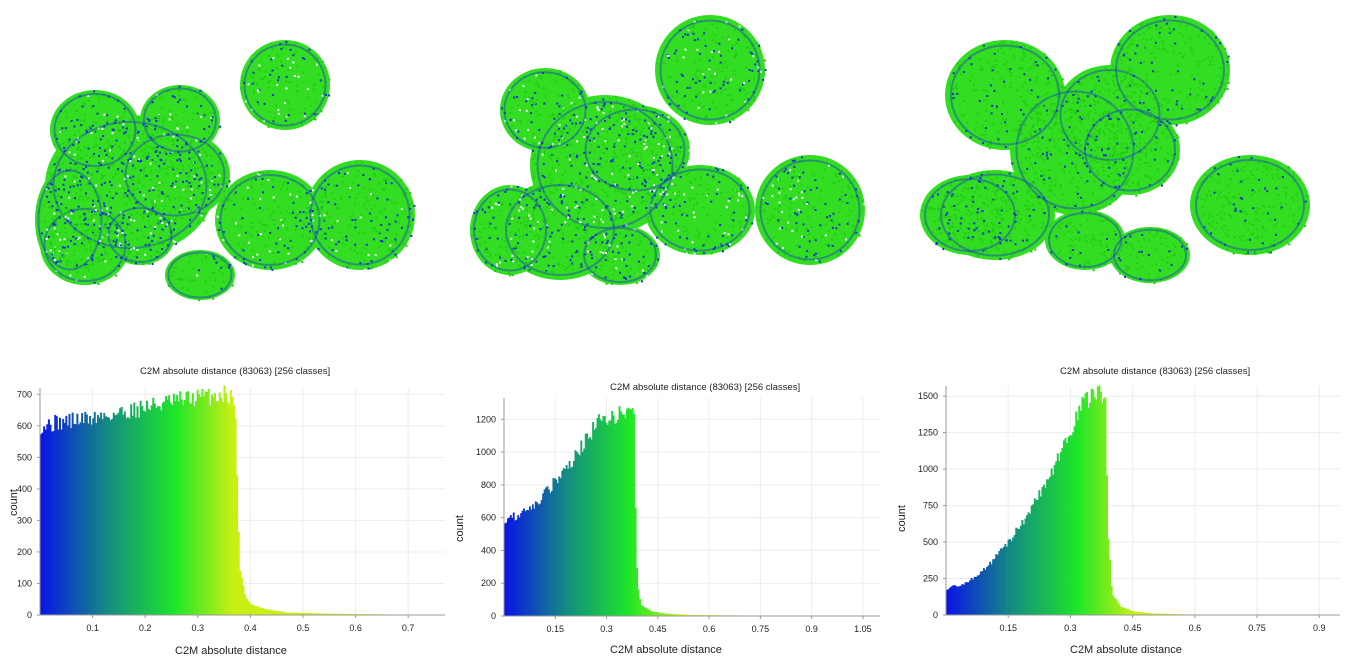  Describe the element at coordinates (488, 485) in the screenshot. I see `y-tick-label: 800` at that location.